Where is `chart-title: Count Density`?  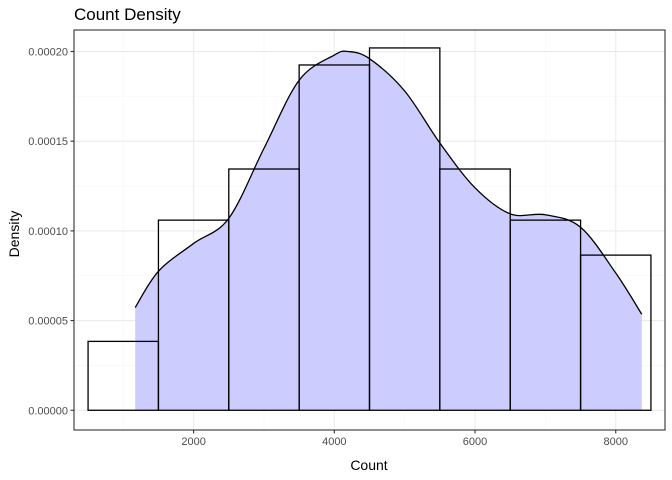 chart-title: Count Density is located at coordinates (127, 14).